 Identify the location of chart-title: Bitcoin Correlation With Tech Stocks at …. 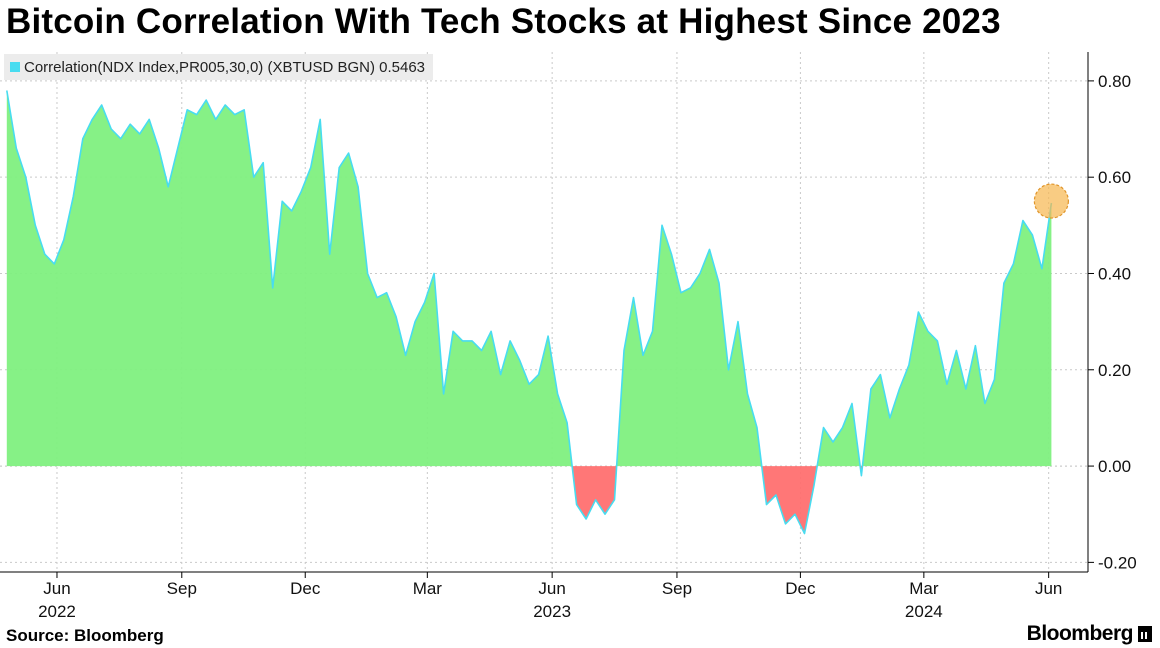
(503, 21).